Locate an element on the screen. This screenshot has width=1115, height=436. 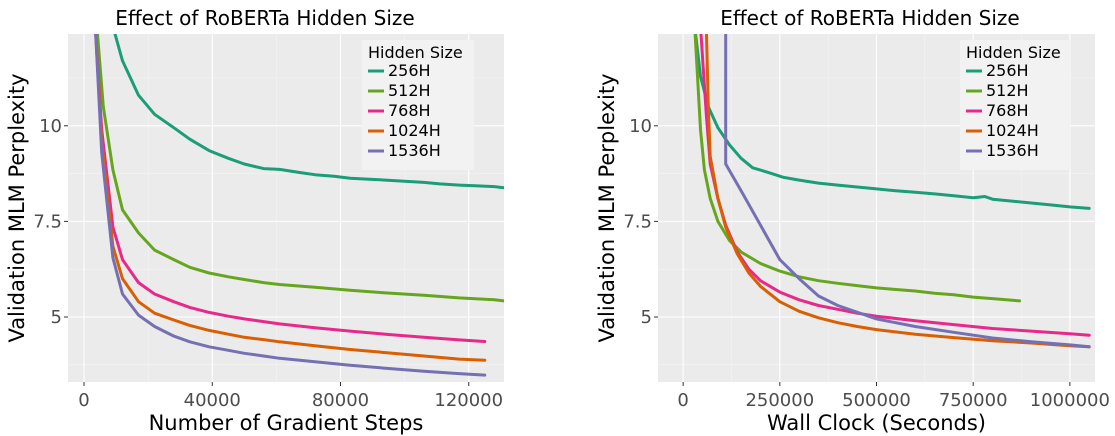
x-axis-title: Wall Clock (Seconds) is located at coordinates (876, 423).